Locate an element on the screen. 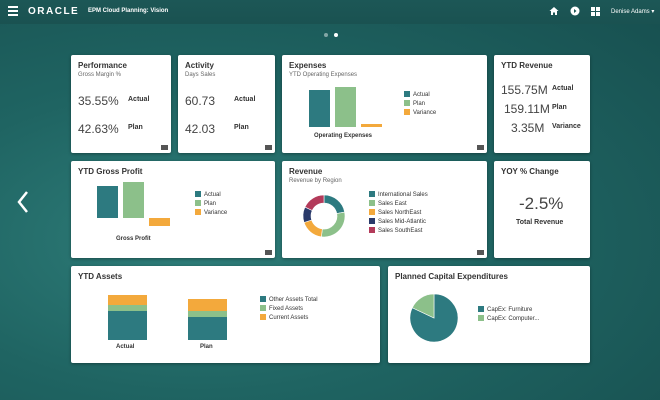  legend-item: International Sales is located at coordinates (398, 195).